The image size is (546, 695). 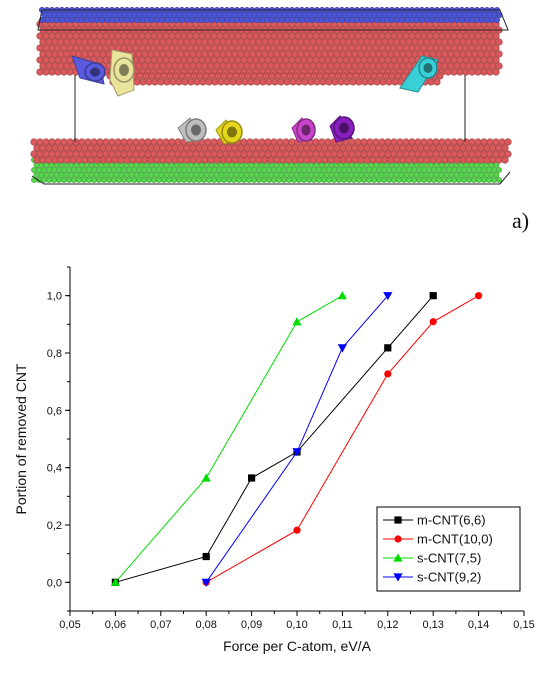 I want to click on top-layer-blue, so click(x=270, y=15).